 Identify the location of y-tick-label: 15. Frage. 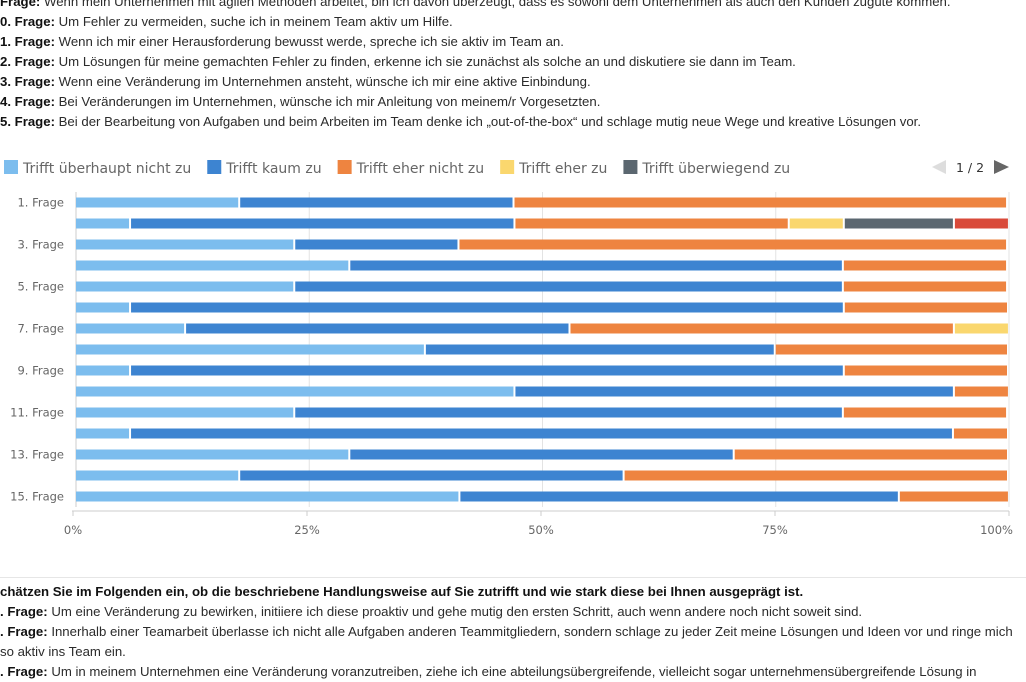
(37, 497).